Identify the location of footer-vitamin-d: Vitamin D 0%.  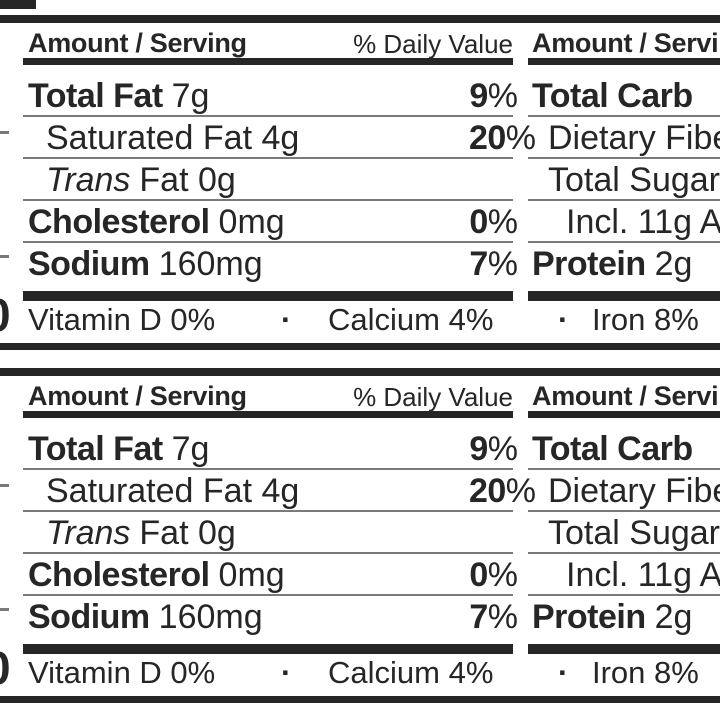
(122, 672).